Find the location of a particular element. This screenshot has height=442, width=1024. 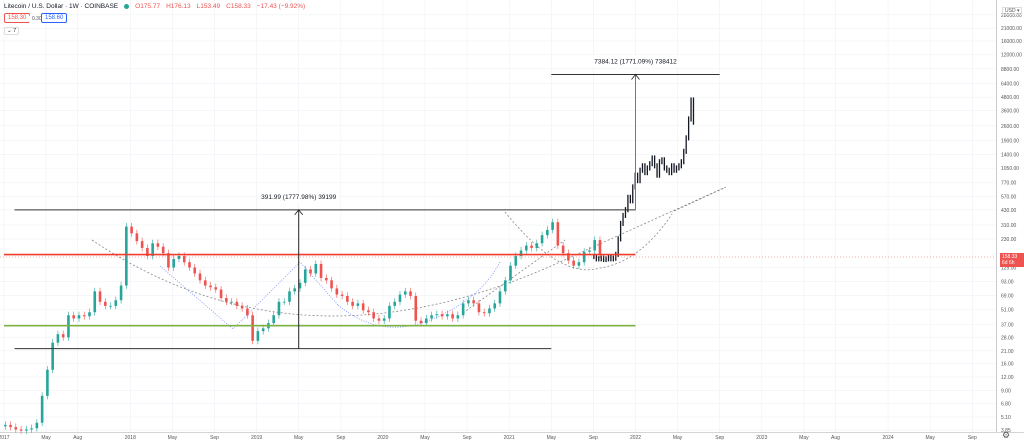

y-tick-label: 770.00 is located at coordinates (1009, 184).